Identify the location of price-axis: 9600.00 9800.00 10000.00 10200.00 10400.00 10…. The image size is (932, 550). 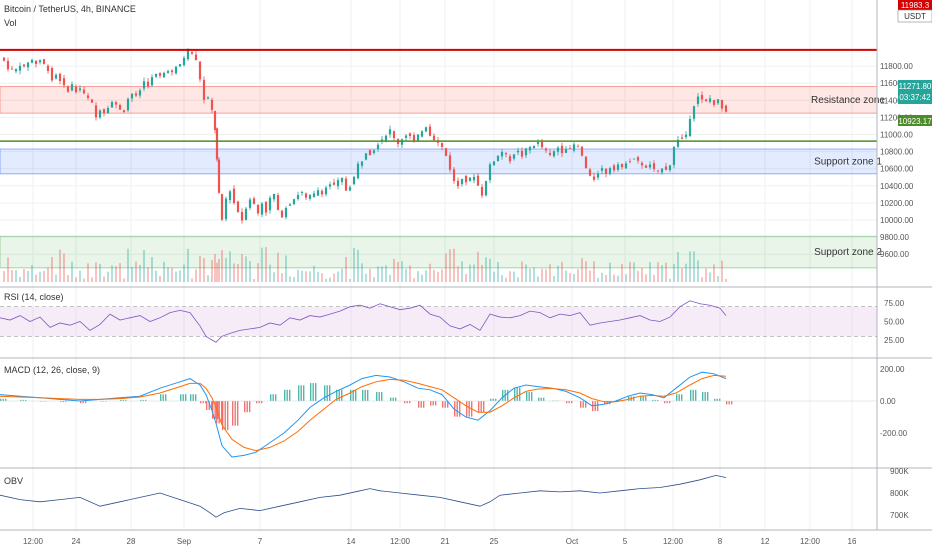
(897, 291).